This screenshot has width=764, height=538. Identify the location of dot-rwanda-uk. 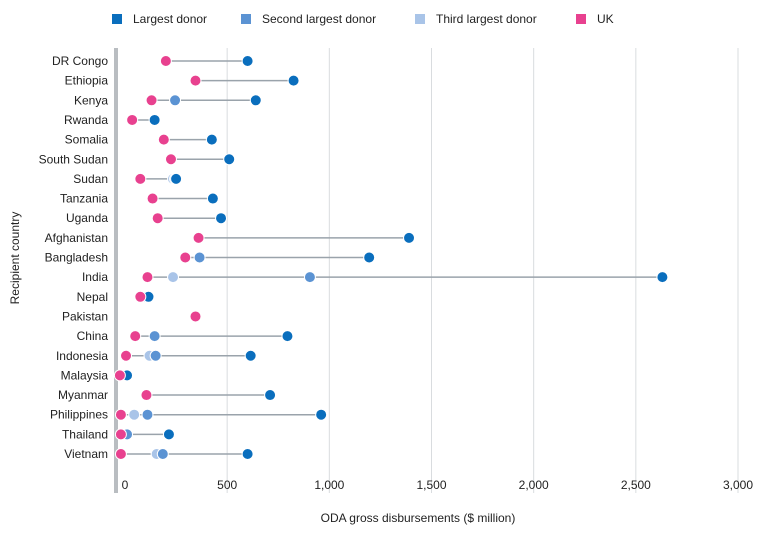
(132, 119).